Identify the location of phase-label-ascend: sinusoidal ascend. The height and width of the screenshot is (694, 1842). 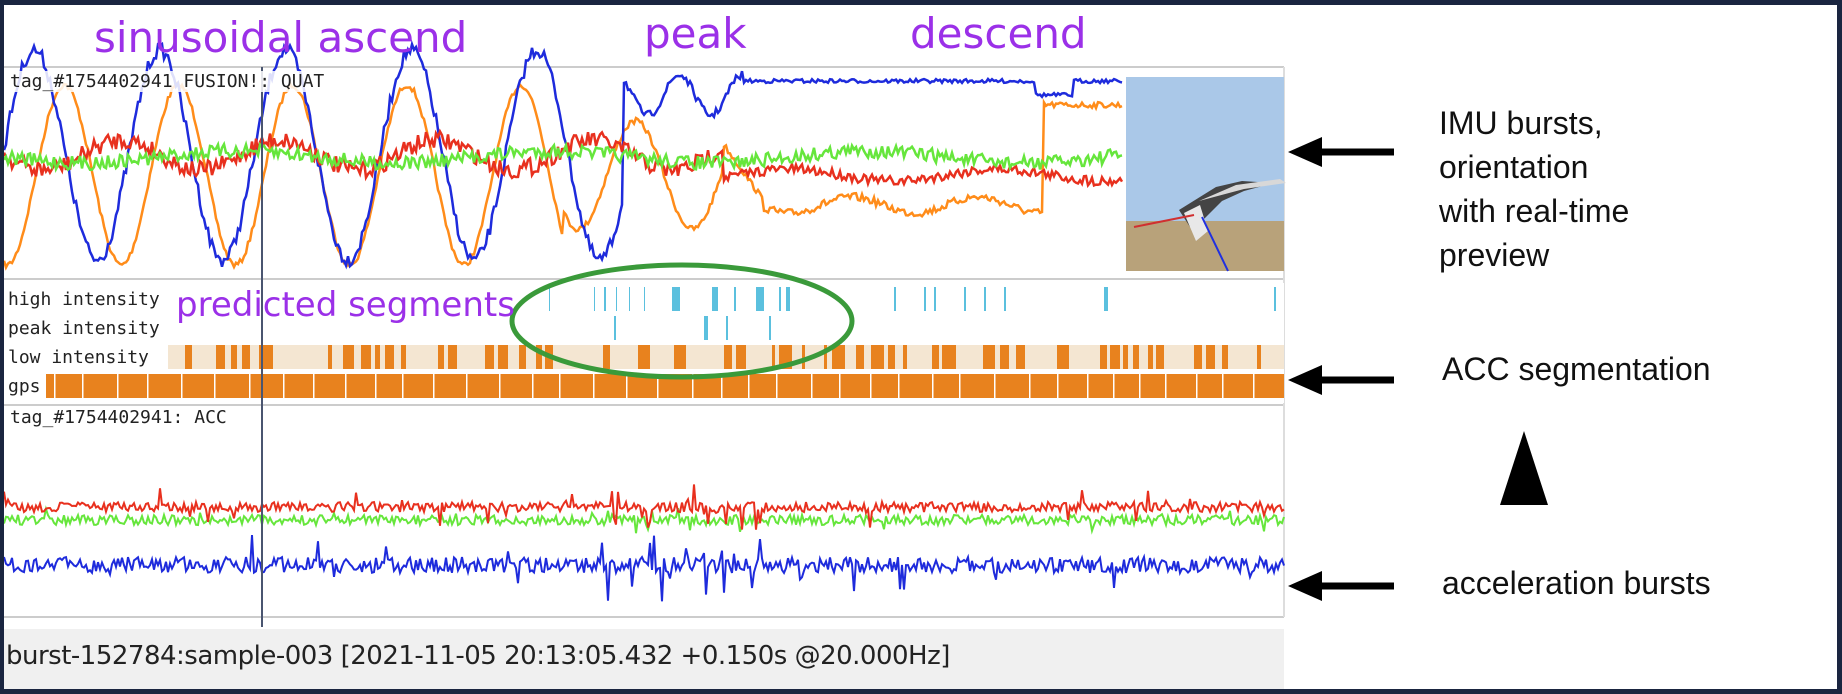
(281, 37).